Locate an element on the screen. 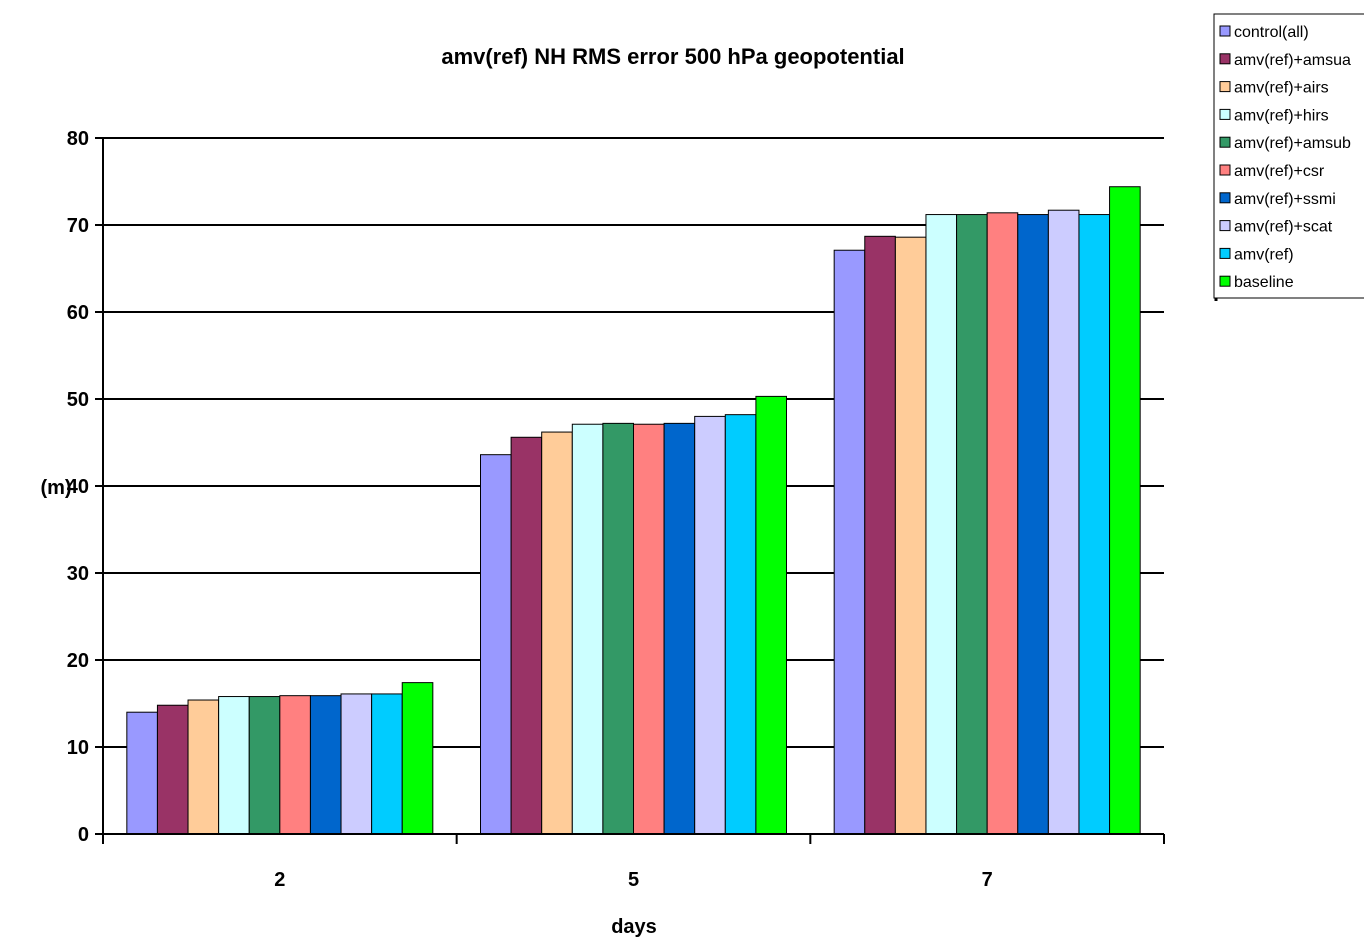 This screenshot has width=1364, height=943. legend-box is located at coordinates (1288, 156).